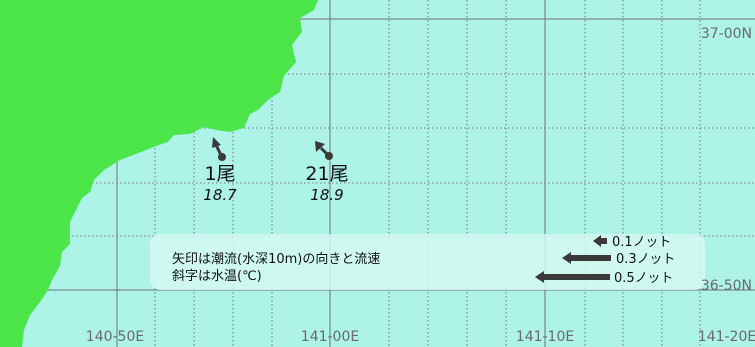  What do you see at coordinates (726, 337) in the screenshot?
I see `lon-label-141-20e: 141-20E` at bounding box center [726, 337].